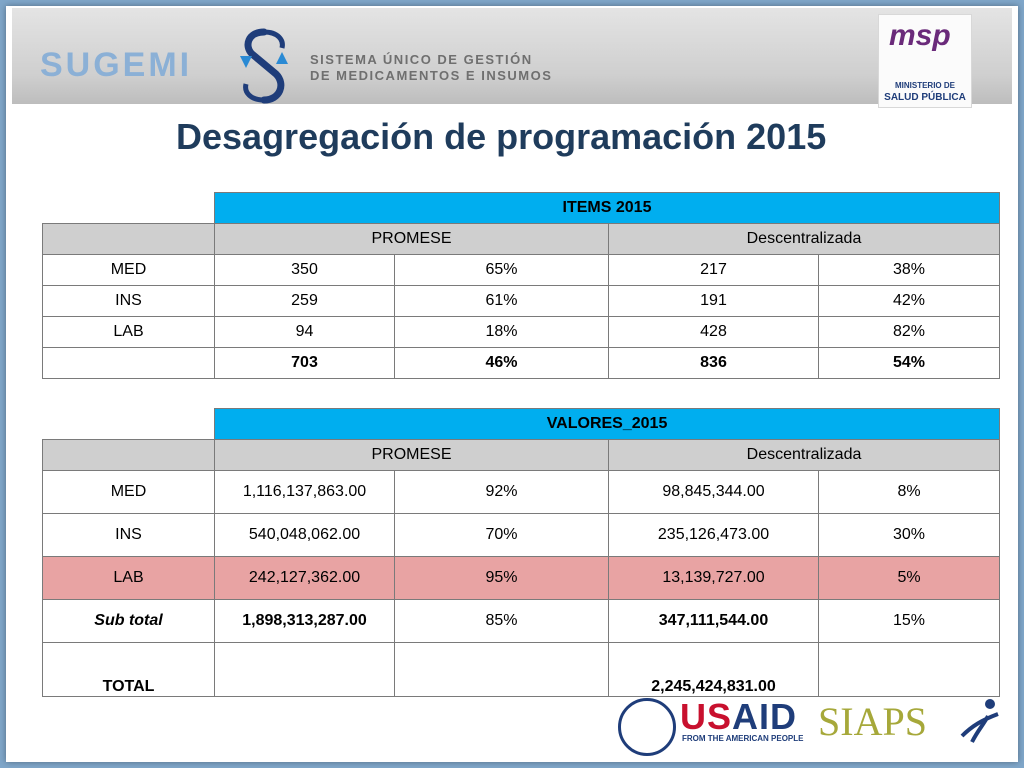 Image resolution: width=1024 pixels, height=768 pixels. I want to click on msp-logo-text: msp, so click(920, 35).